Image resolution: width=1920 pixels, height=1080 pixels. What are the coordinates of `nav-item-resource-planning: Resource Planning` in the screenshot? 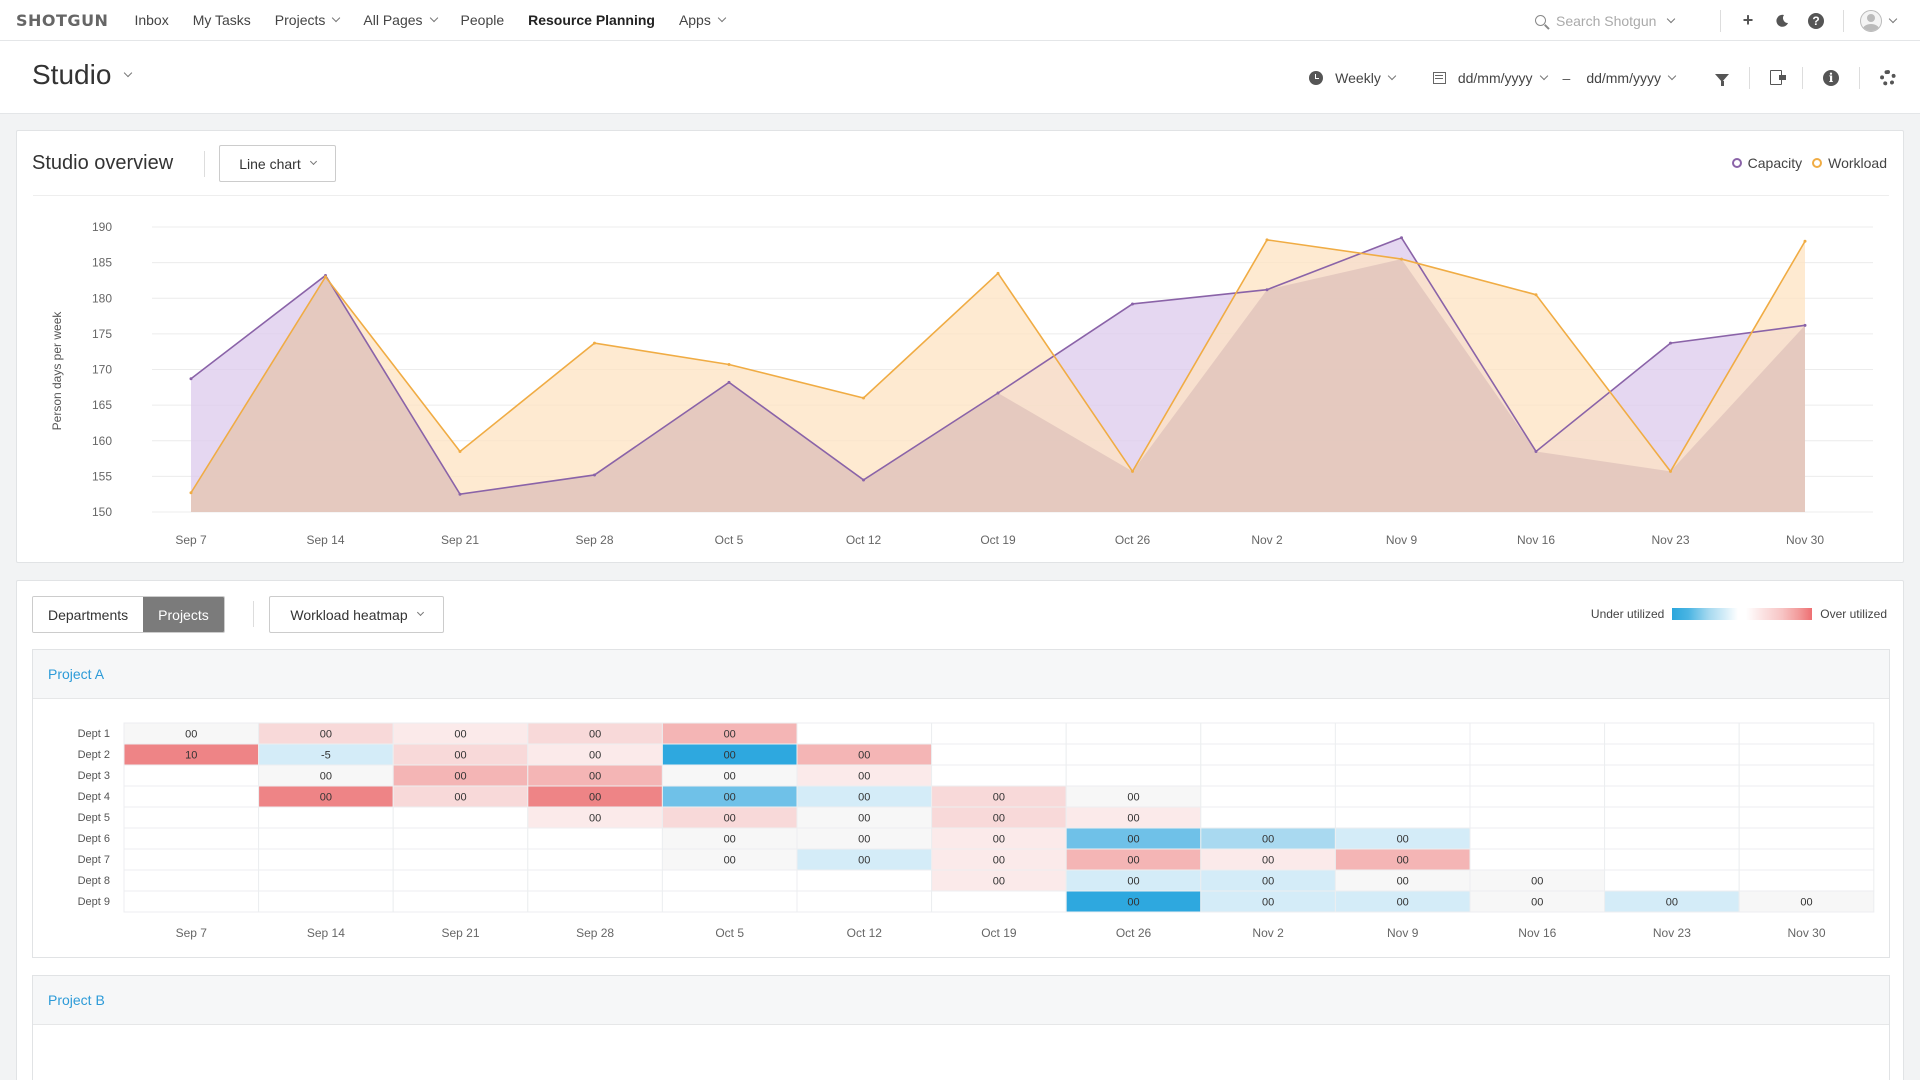 It's located at (591, 20).